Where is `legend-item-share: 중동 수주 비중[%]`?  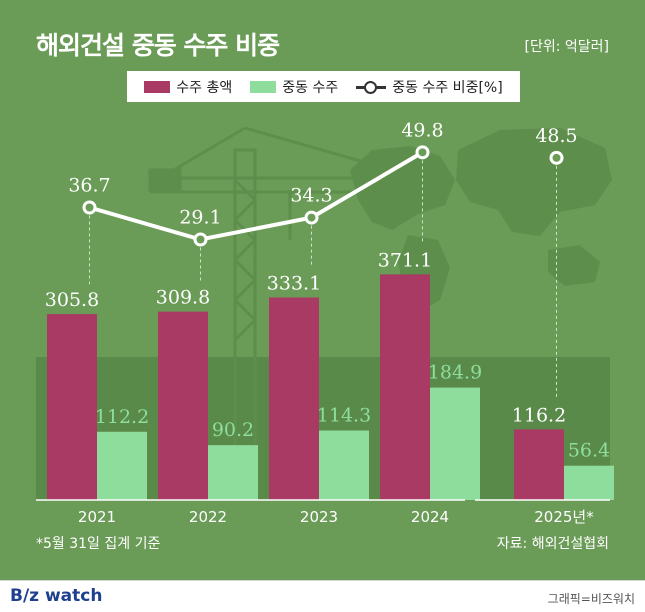
legend-item-share: 중동 수주 비중[%] is located at coordinates (429, 87).